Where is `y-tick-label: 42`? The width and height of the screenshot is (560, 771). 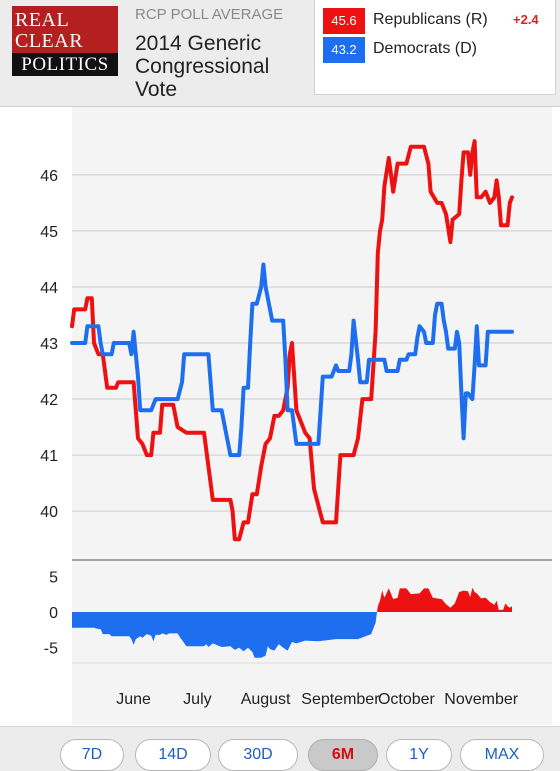 y-tick-label: 42 is located at coordinates (49, 400).